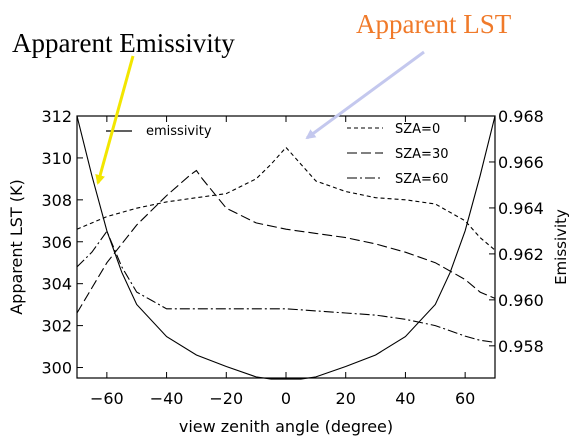 The image size is (572, 445). What do you see at coordinates (521, 162) in the screenshot?
I see `y2-tick-label: 0.966` at bounding box center [521, 162].